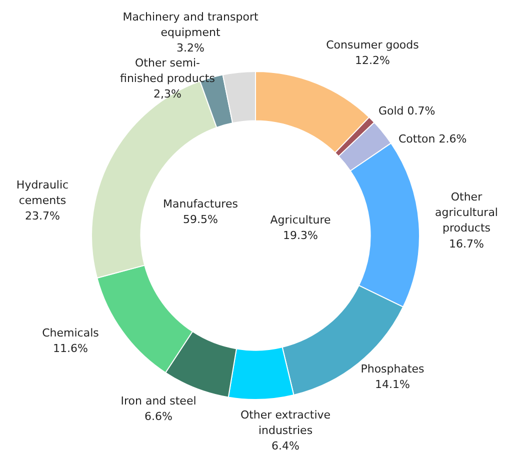 The width and height of the screenshot is (508, 459). What do you see at coordinates (158, 401) in the screenshot?
I see `slice-label: Iron and steel` at bounding box center [158, 401].